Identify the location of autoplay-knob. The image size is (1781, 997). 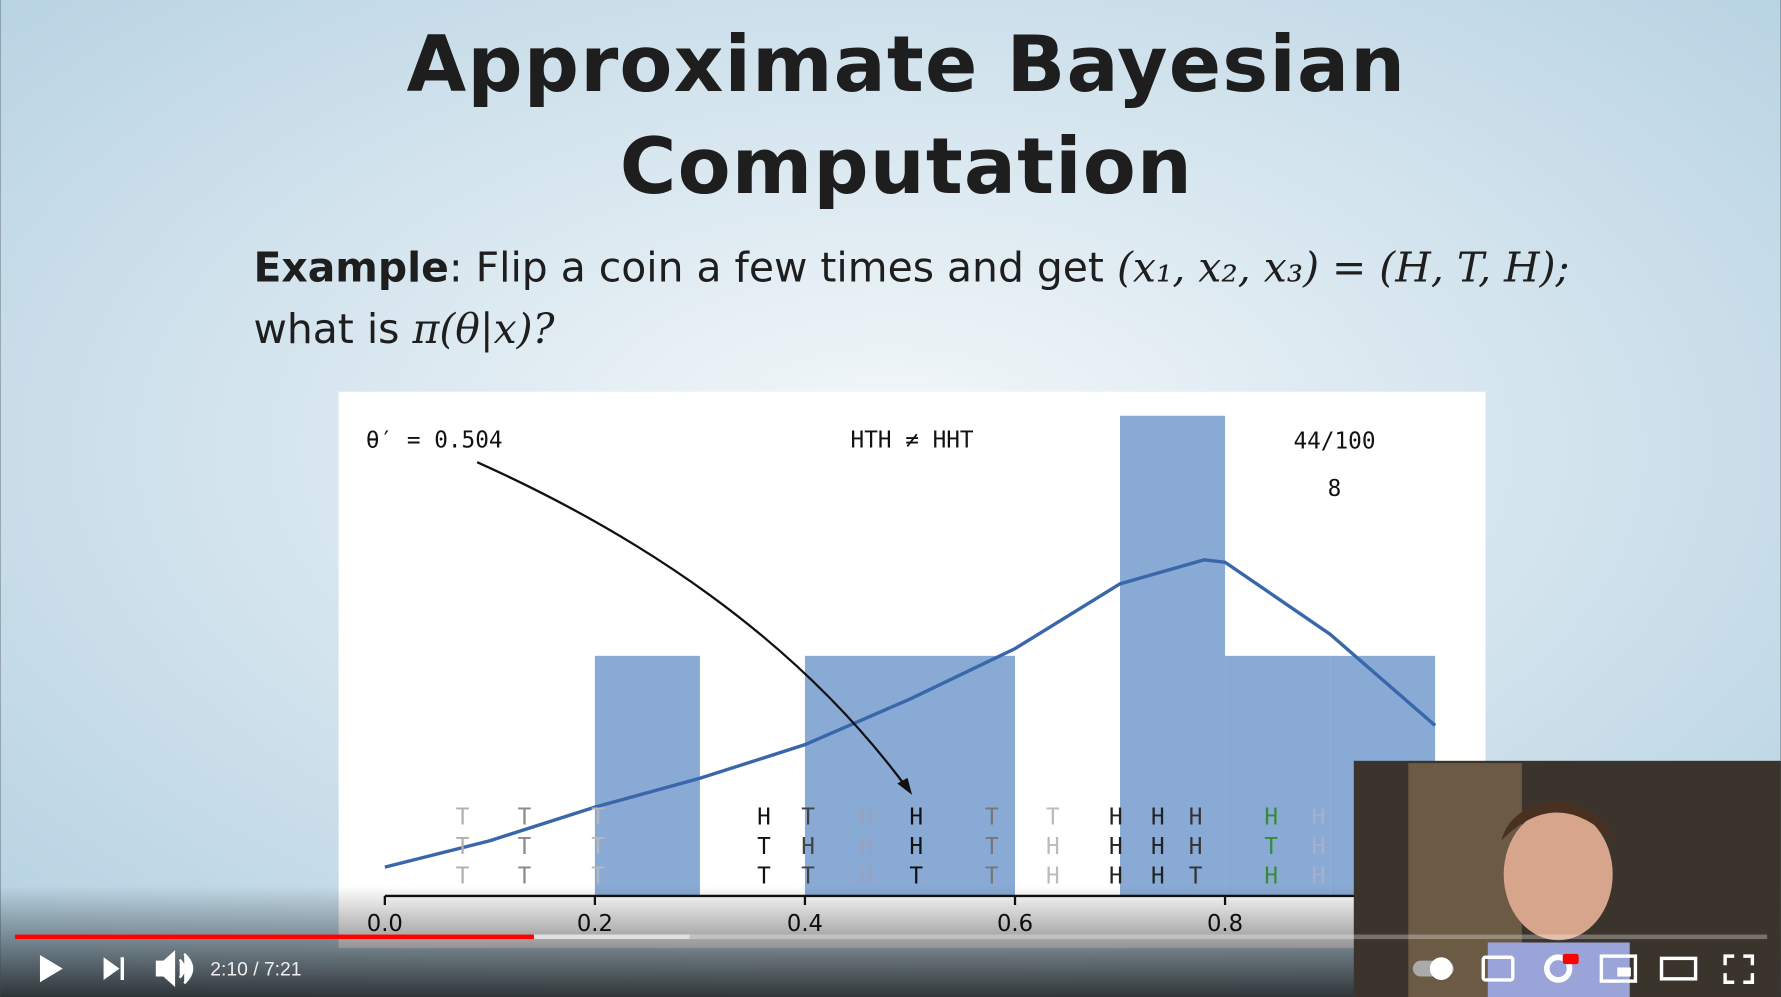
(1441, 968).